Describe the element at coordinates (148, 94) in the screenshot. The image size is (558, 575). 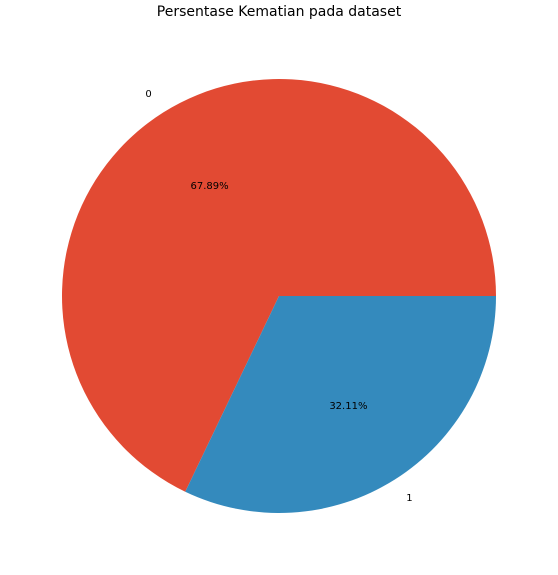
I see `slice-label-0: 0` at that location.